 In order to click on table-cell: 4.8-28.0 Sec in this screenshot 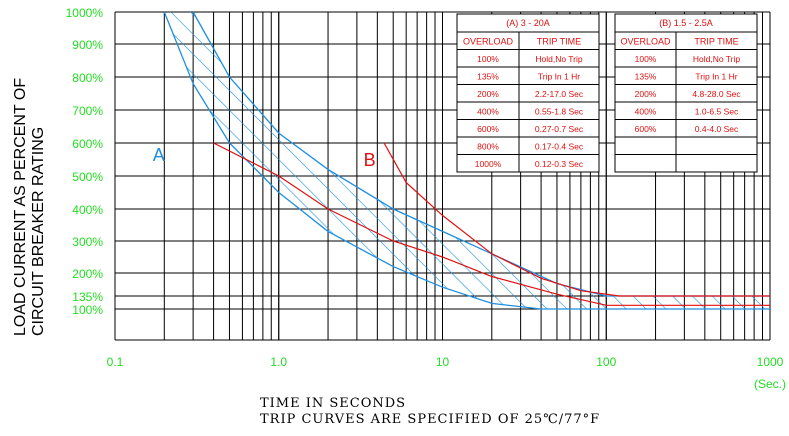, I will do `click(716, 94)`.